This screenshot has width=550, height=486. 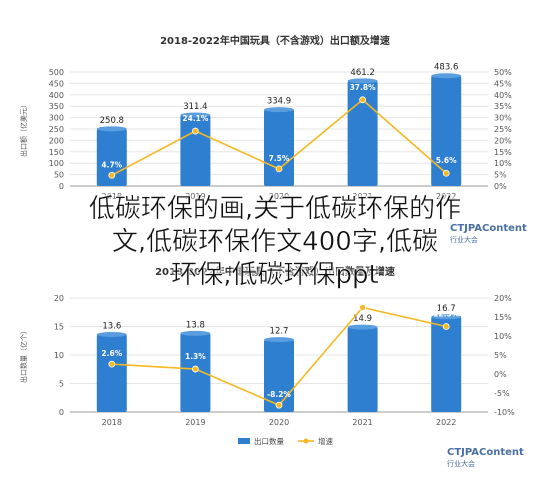 What do you see at coordinates (503, 83) in the screenshot?
I see `y-right-tick-label: 45%` at bounding box center [503, 83].